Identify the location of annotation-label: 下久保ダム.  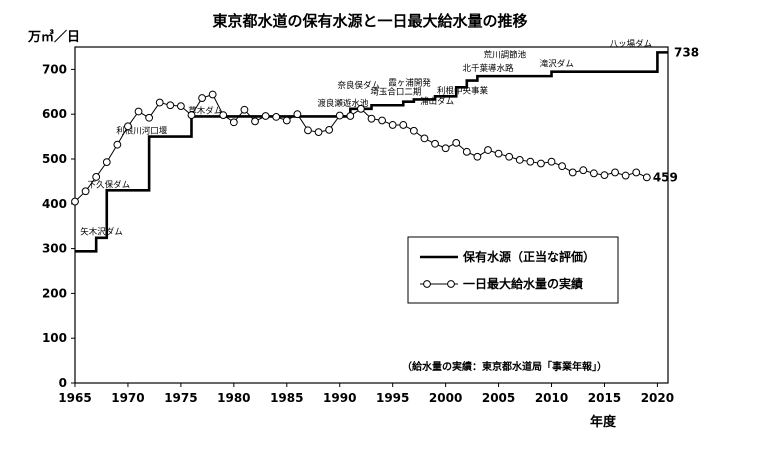
(109, 184).